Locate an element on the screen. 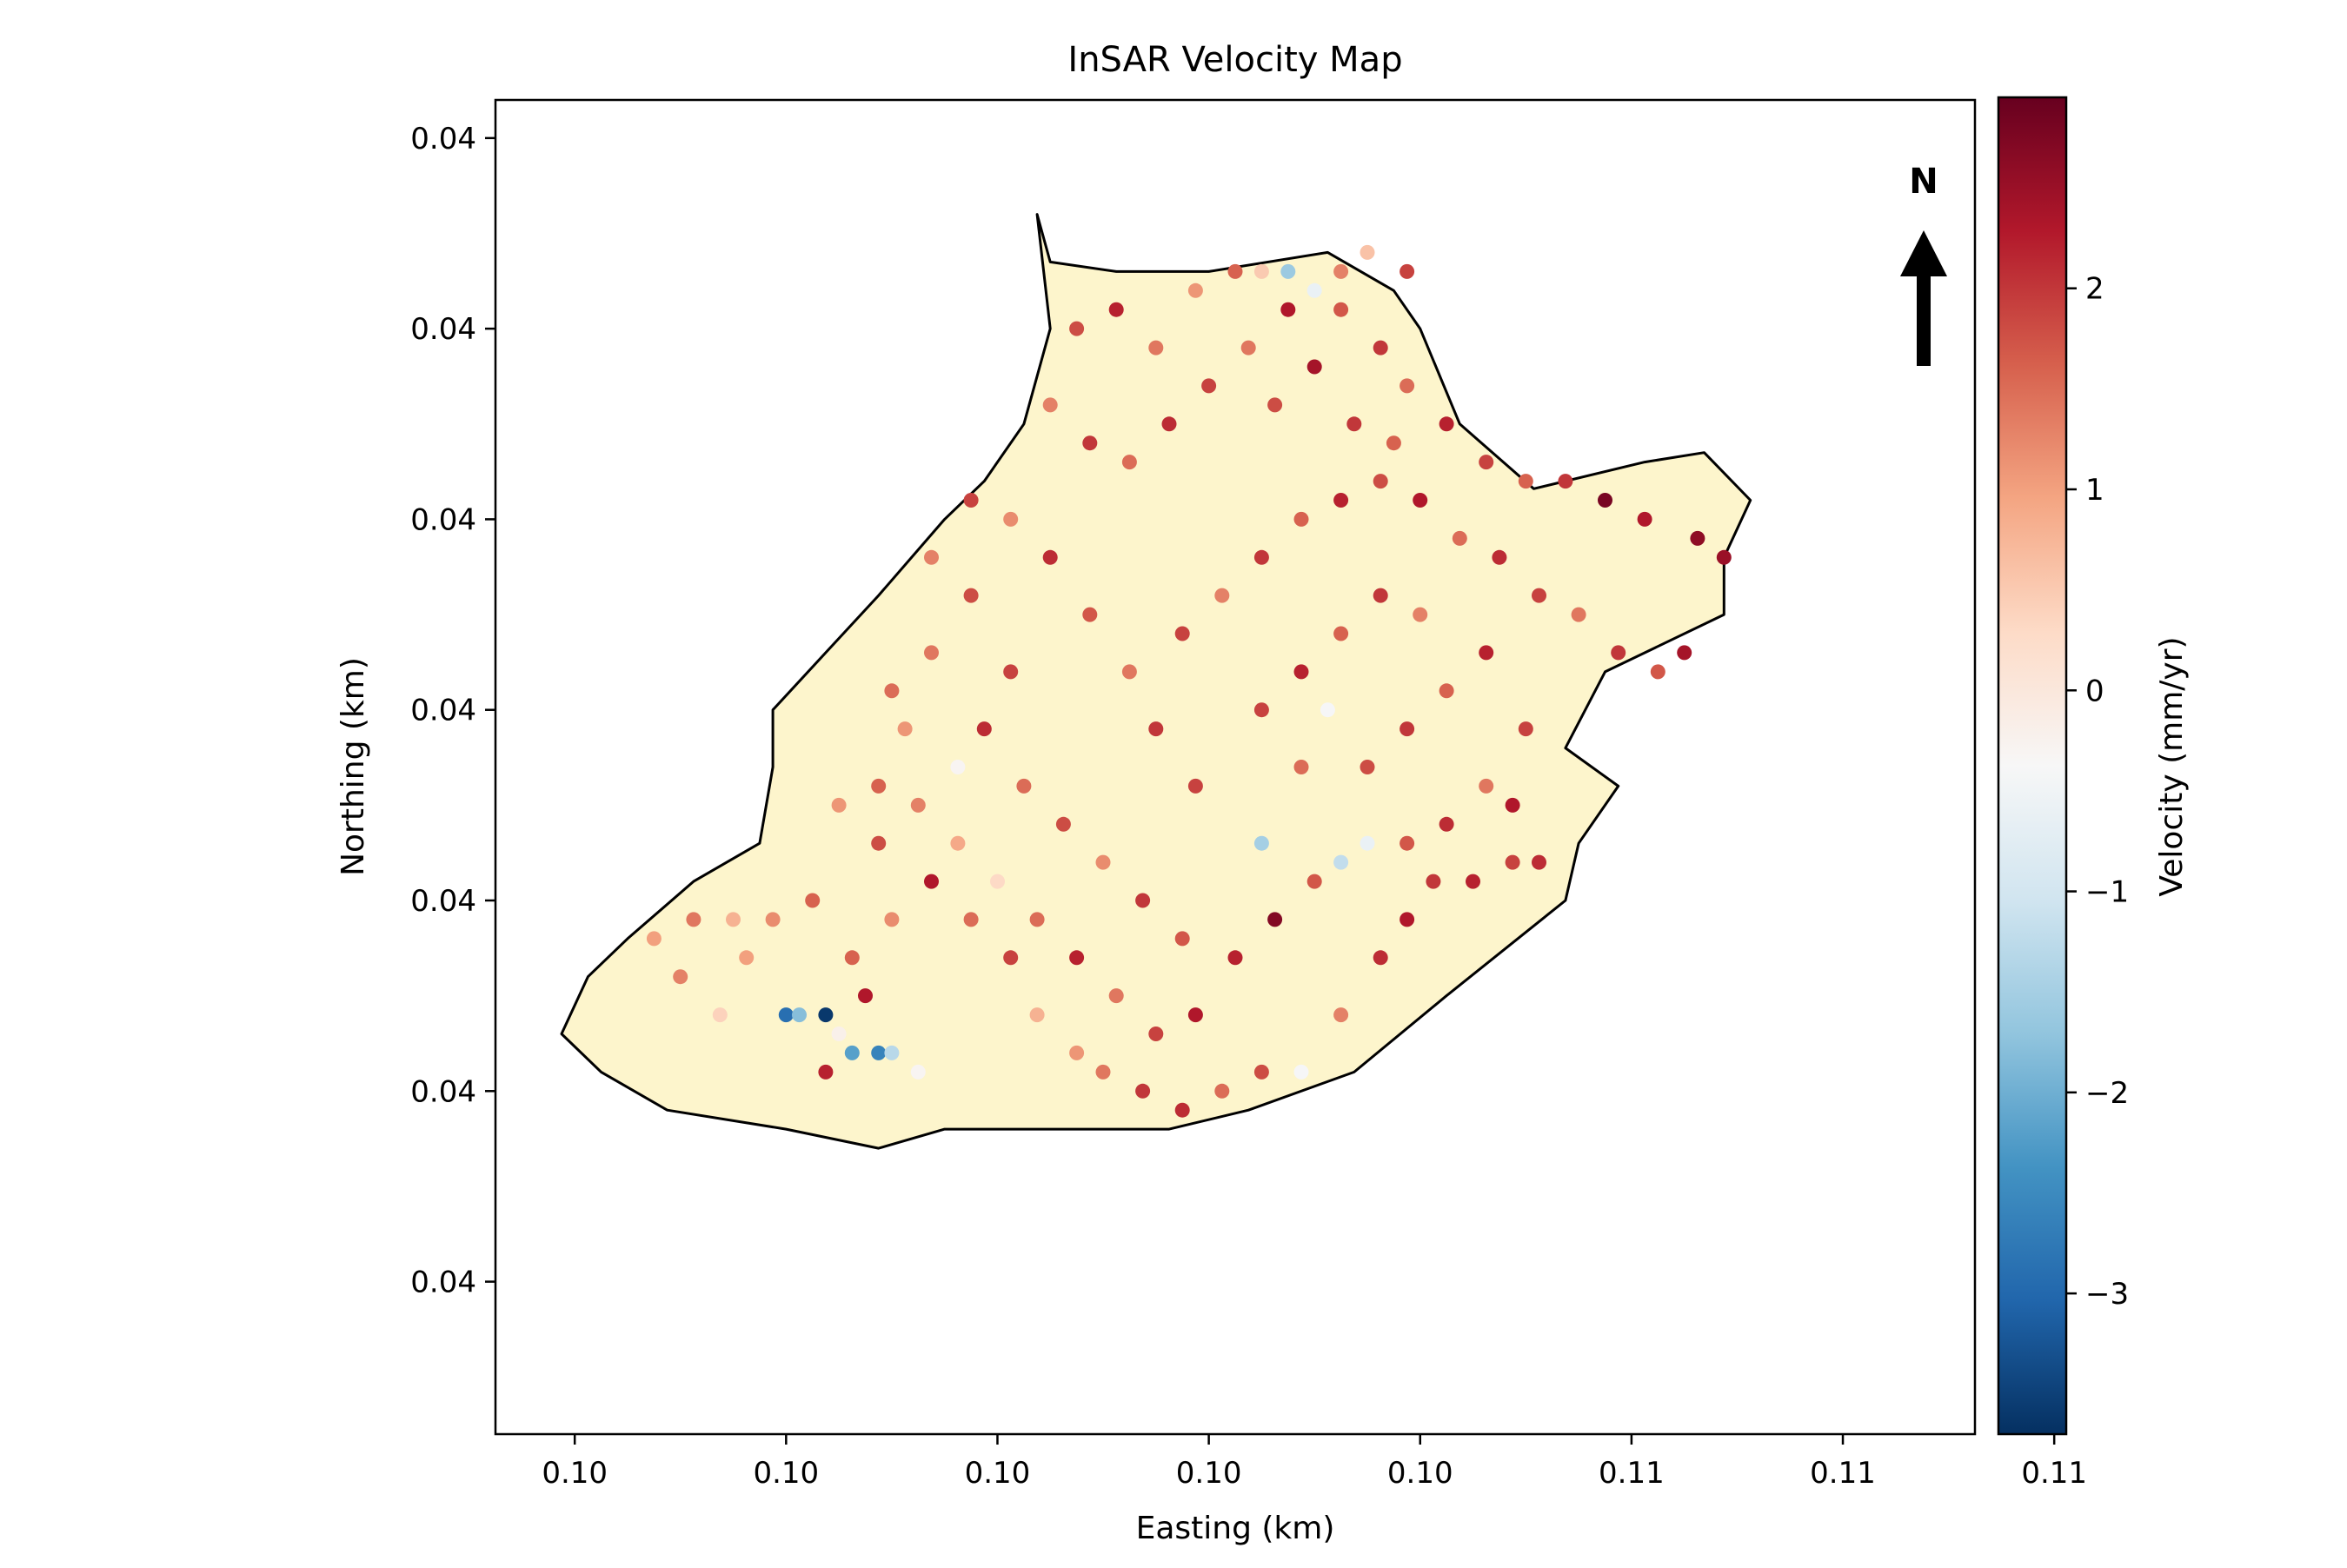 The image size is (2347, 1568). north-arrow-shaft is located at coordinates (1924, 320).